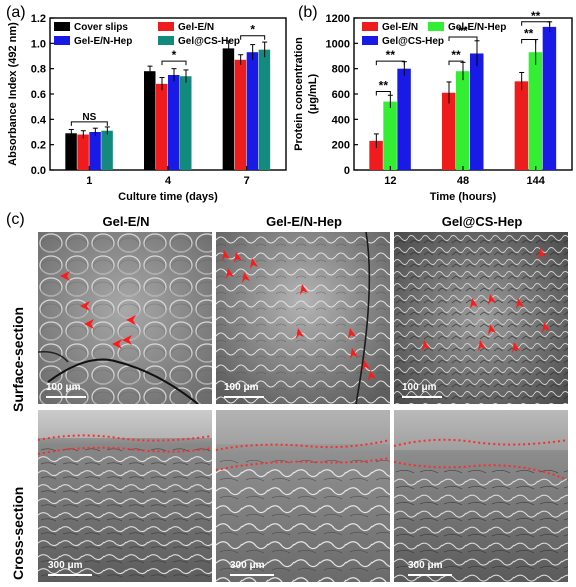 This screenshot has width=576, height=587. What do you see at coordinates (168, 197) in the screenshot?
I see `x-axis-label: Culture time (days)` at bounding box center [168, 197].